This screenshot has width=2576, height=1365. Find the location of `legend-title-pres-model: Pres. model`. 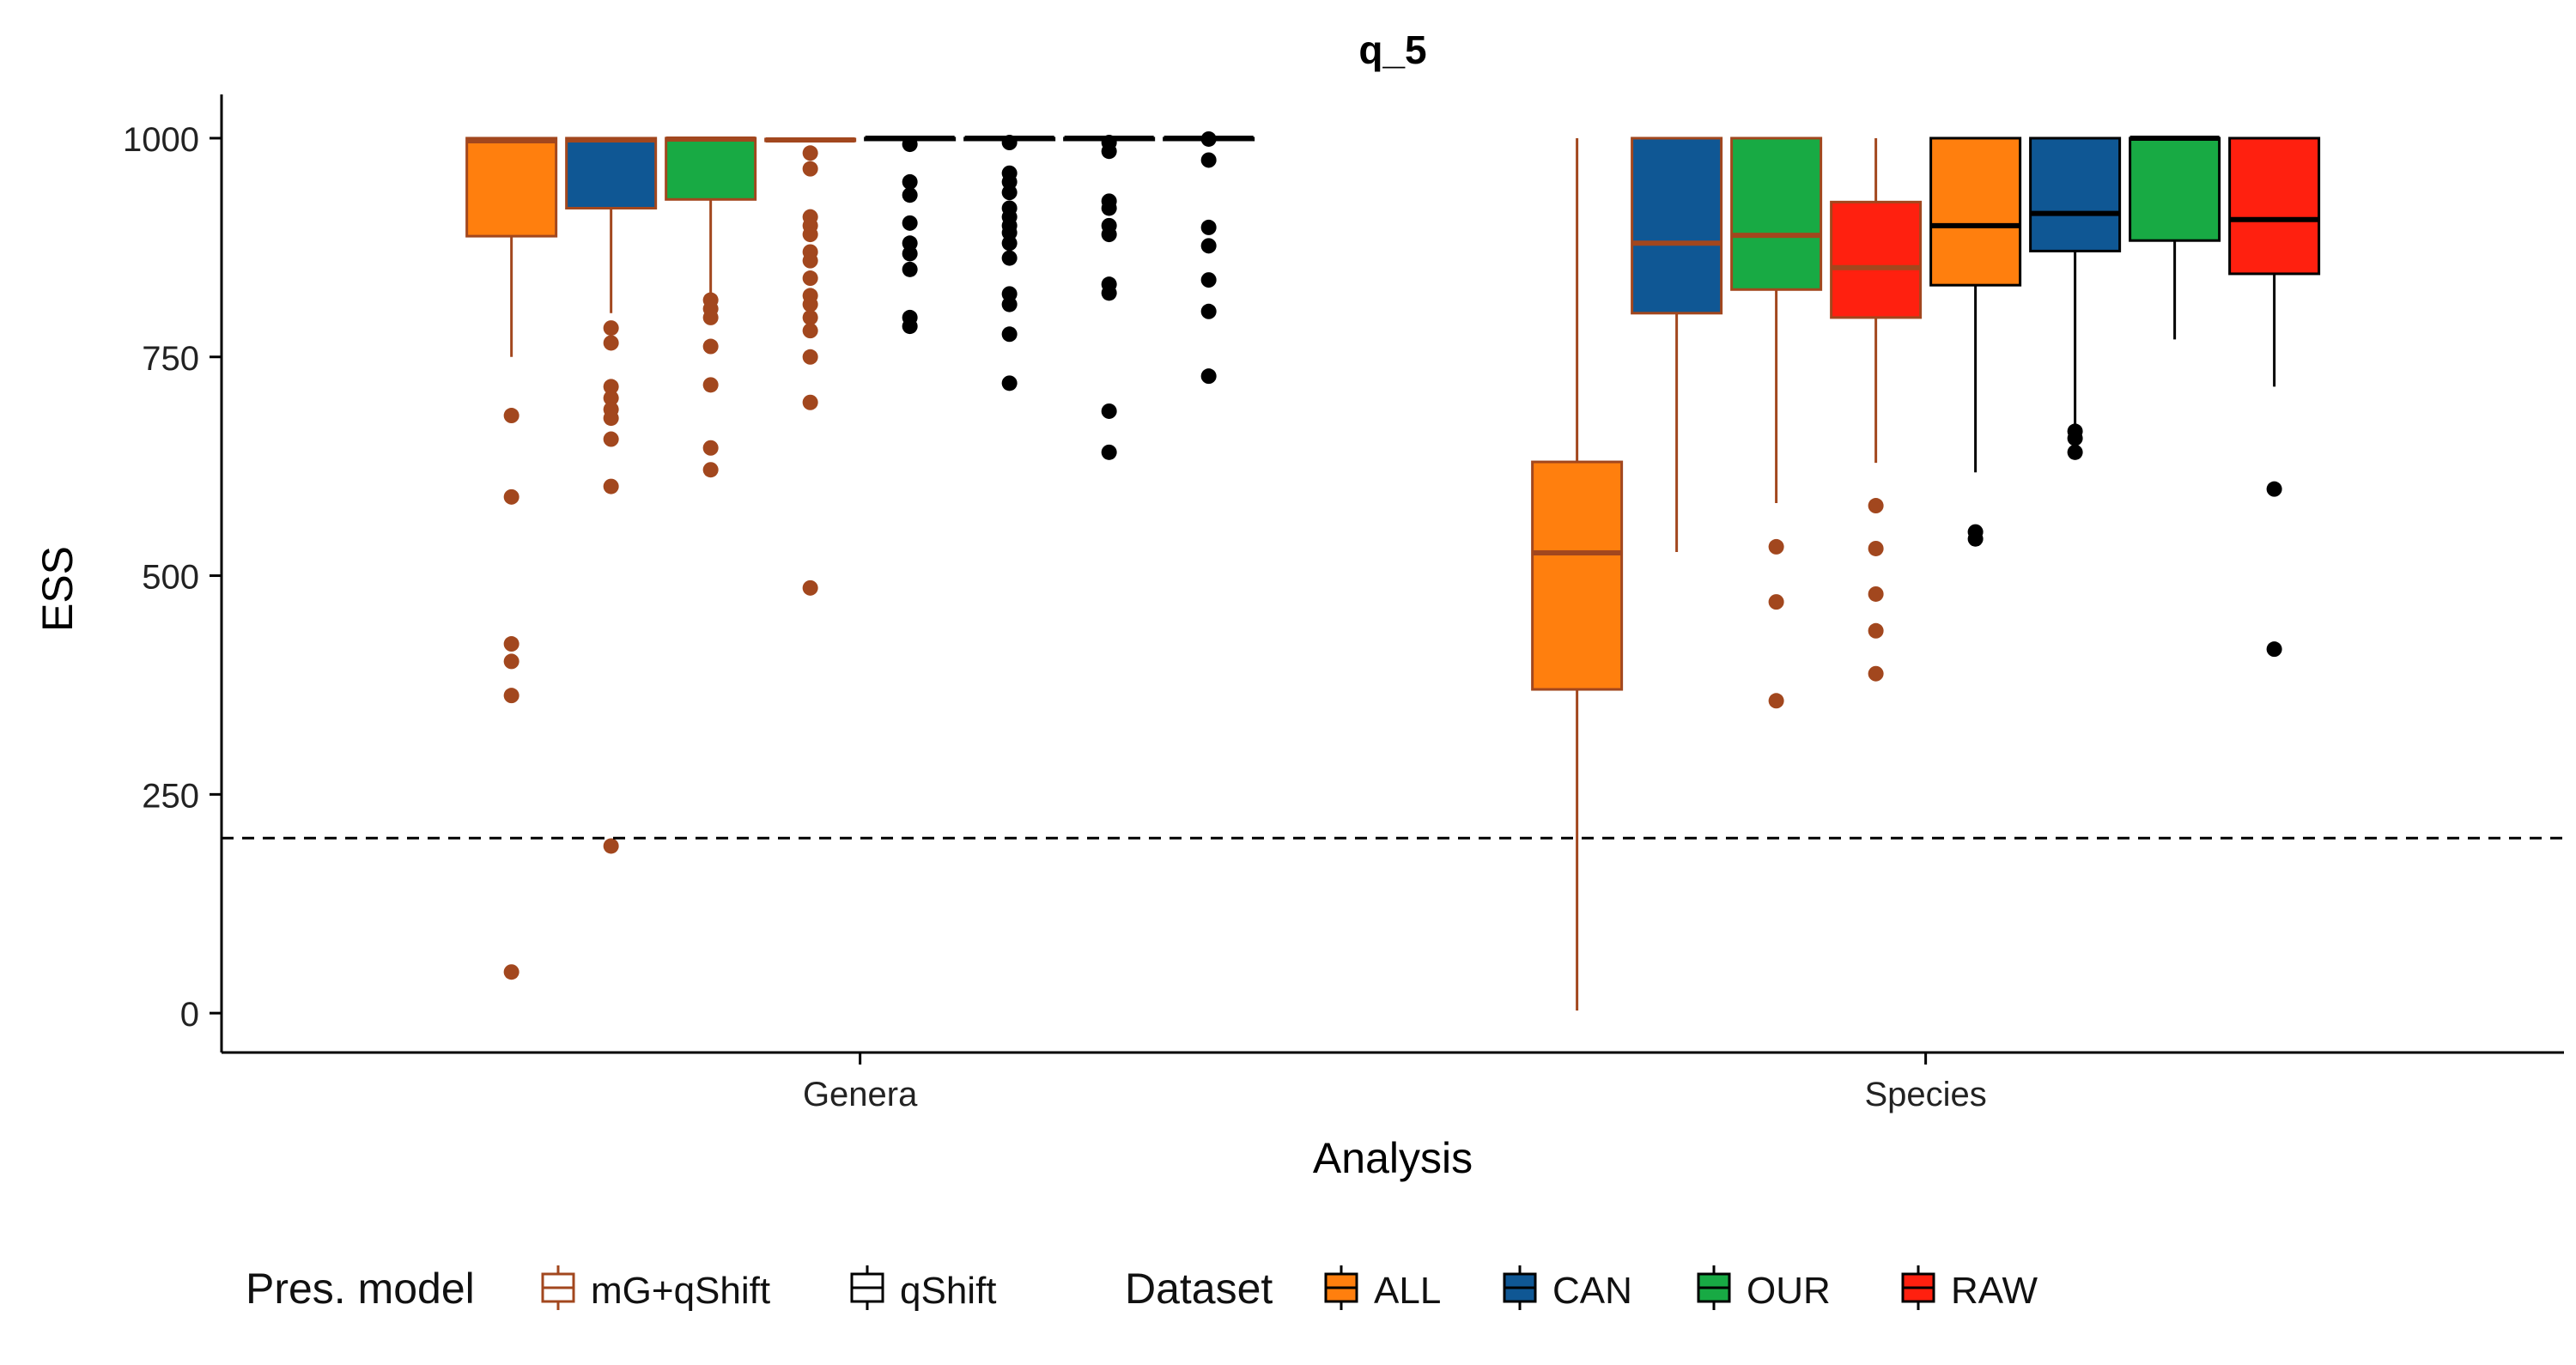

legend-title-pres-model: Pres. model is located at coordinates (360, 1289).